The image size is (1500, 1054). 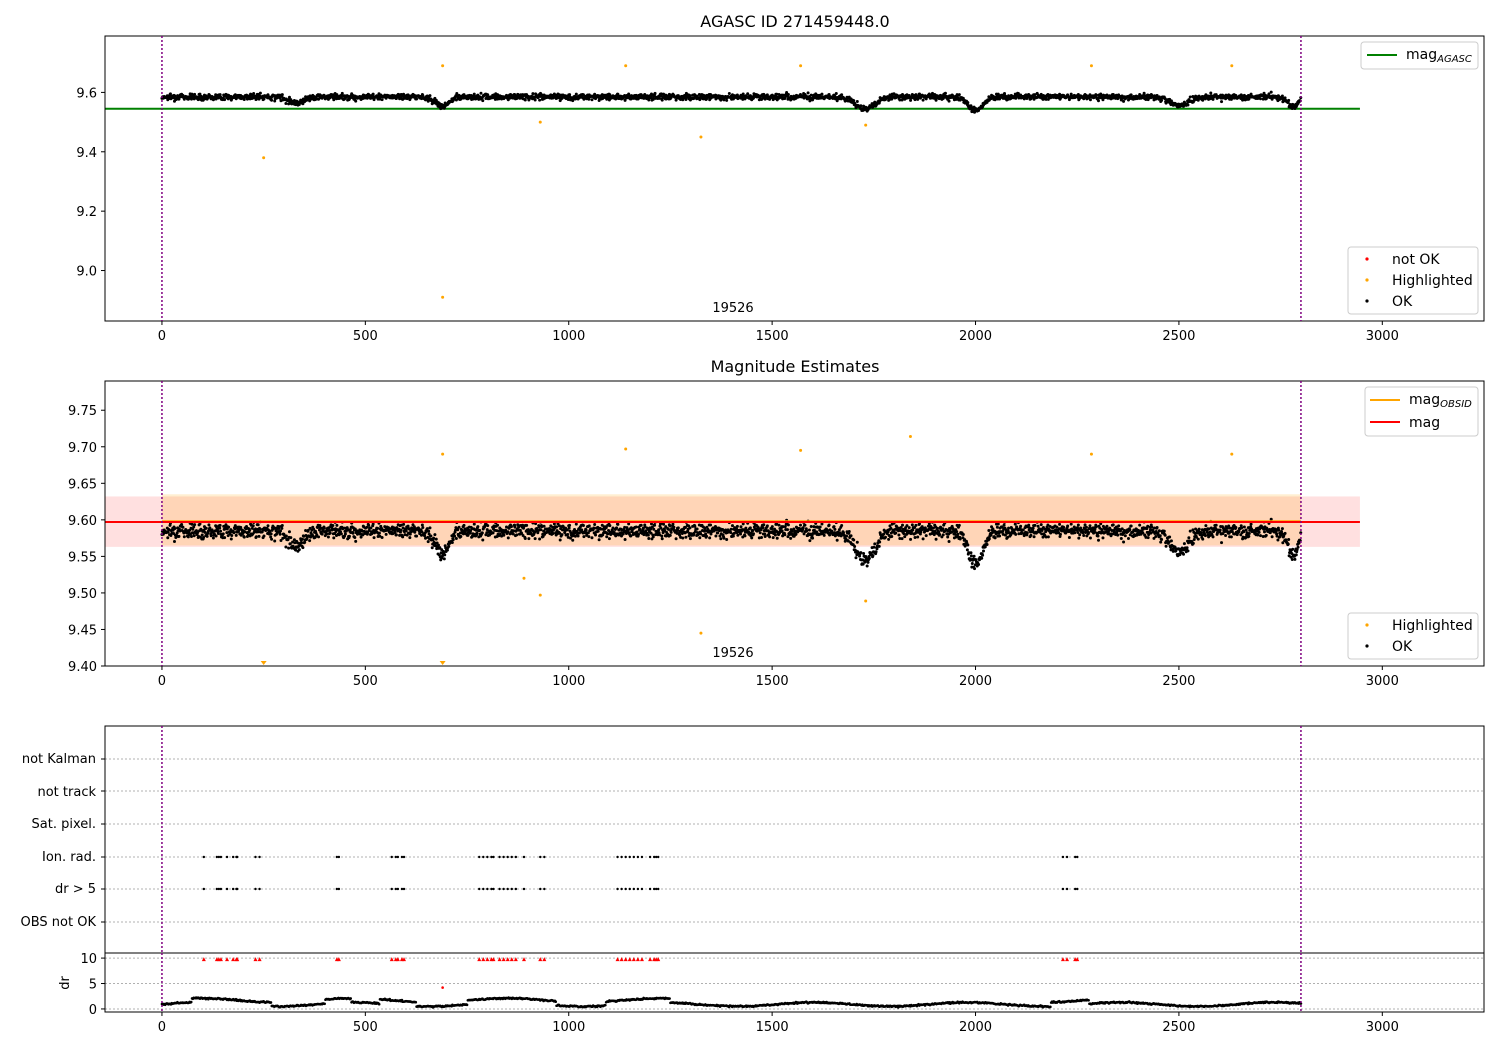 I want to click on legend-ok-label: OK, so click(x=1402, y=302).